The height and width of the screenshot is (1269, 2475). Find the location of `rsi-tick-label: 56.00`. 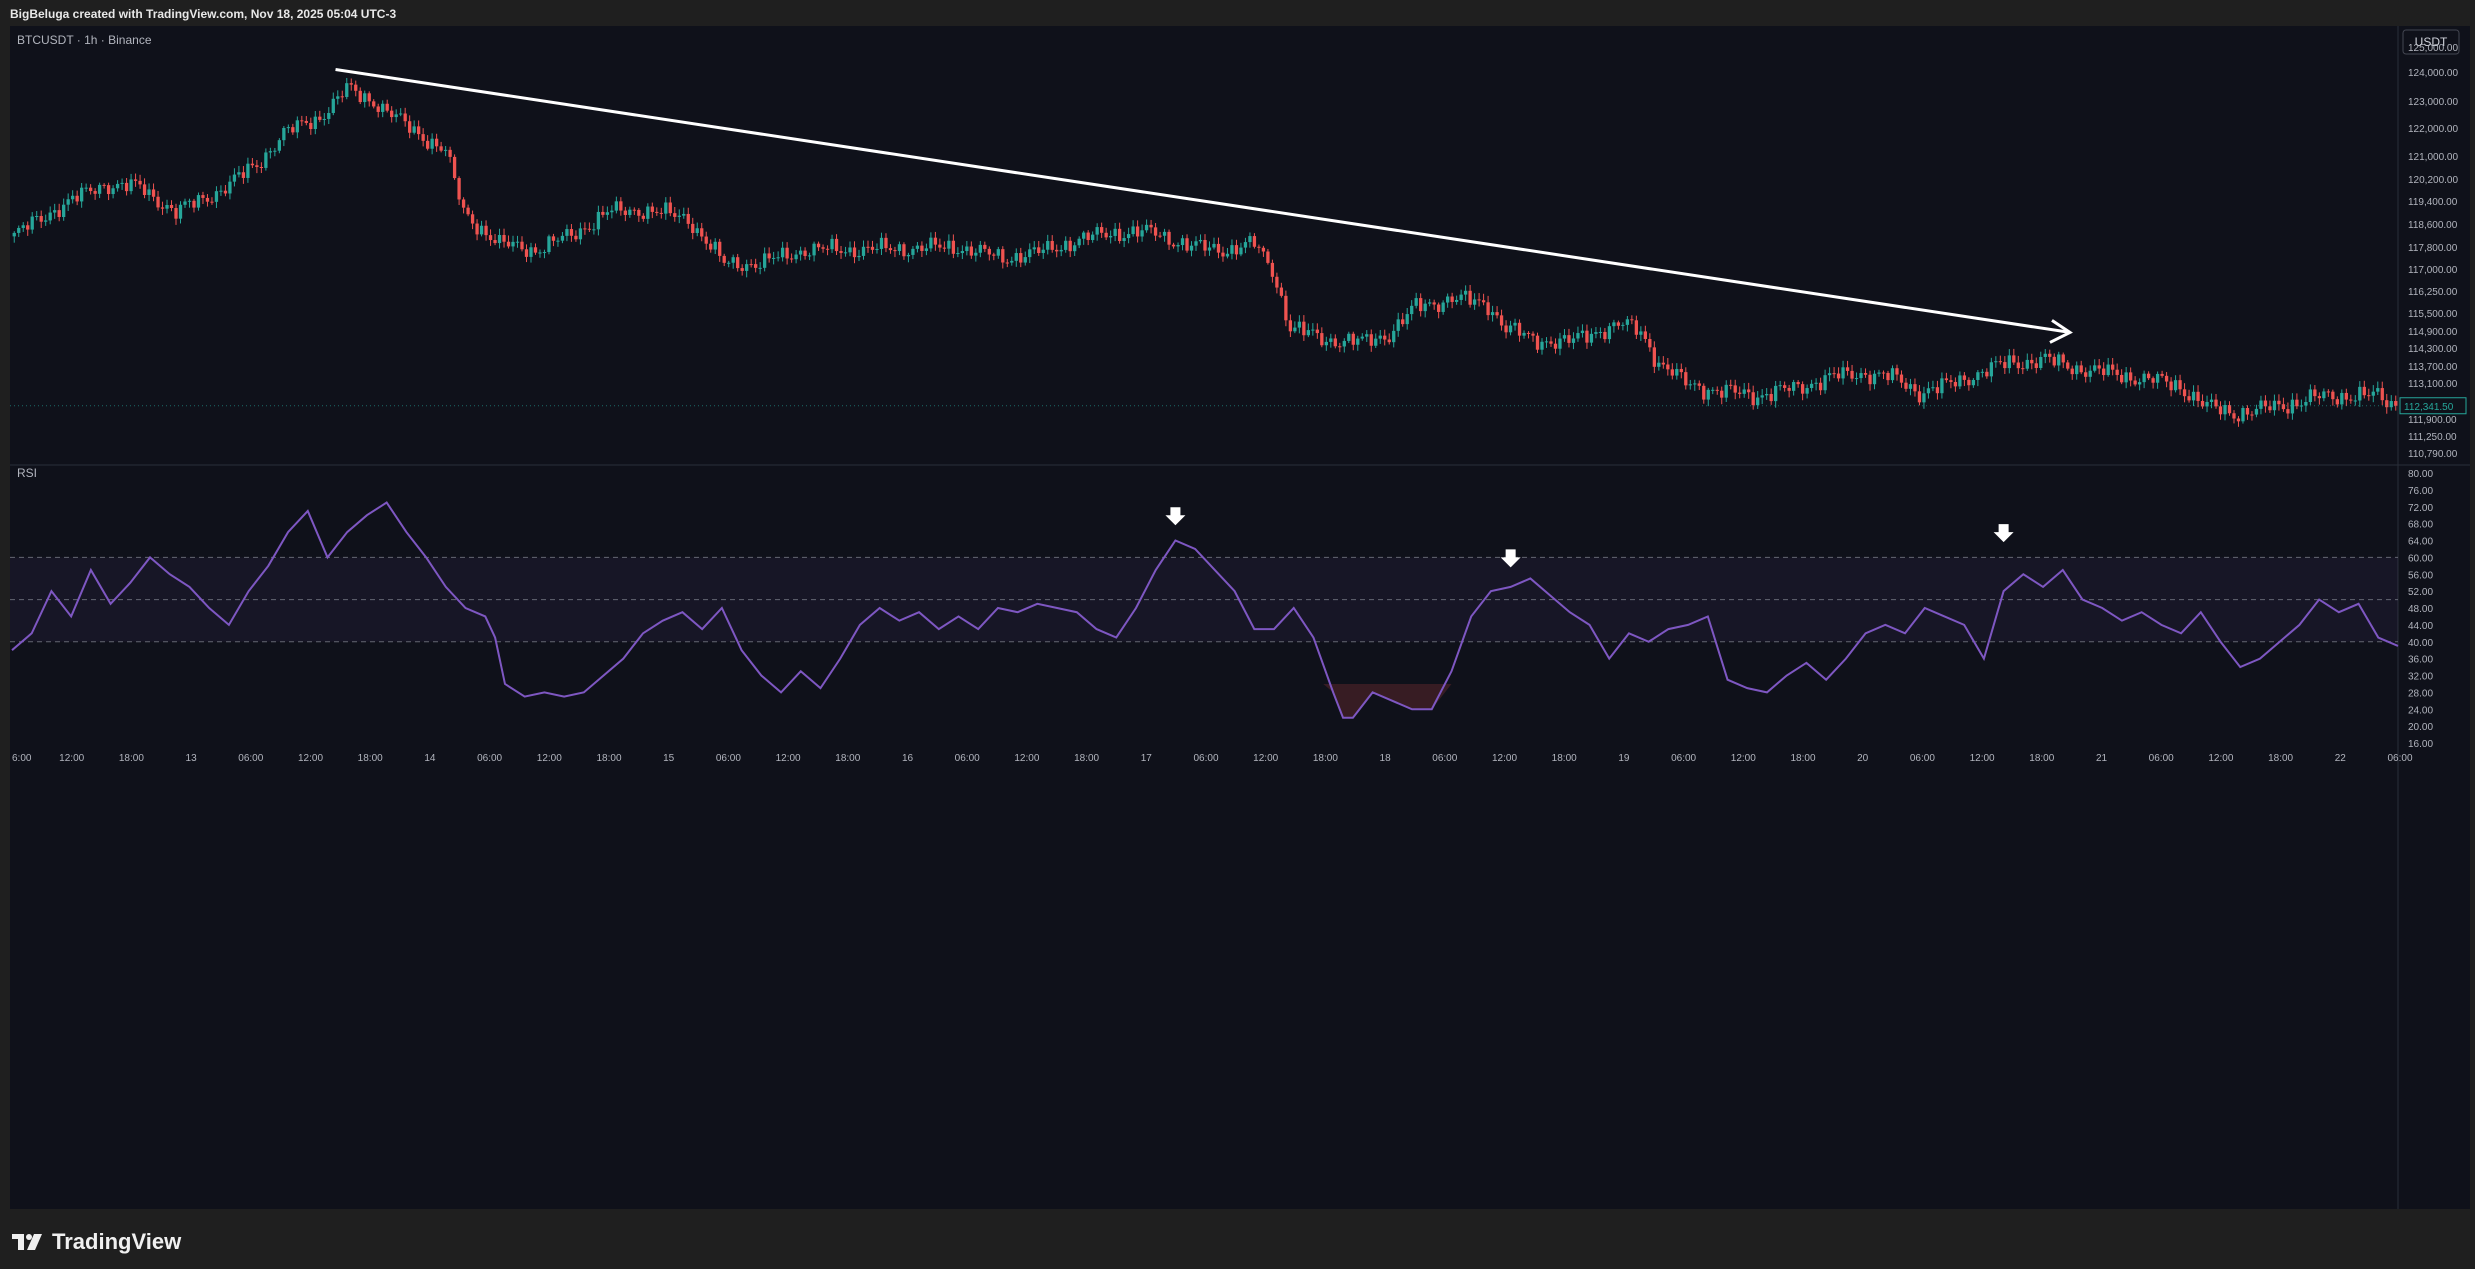

rsi-tick-label: 56.00 is located at coordinates (2420, 575).